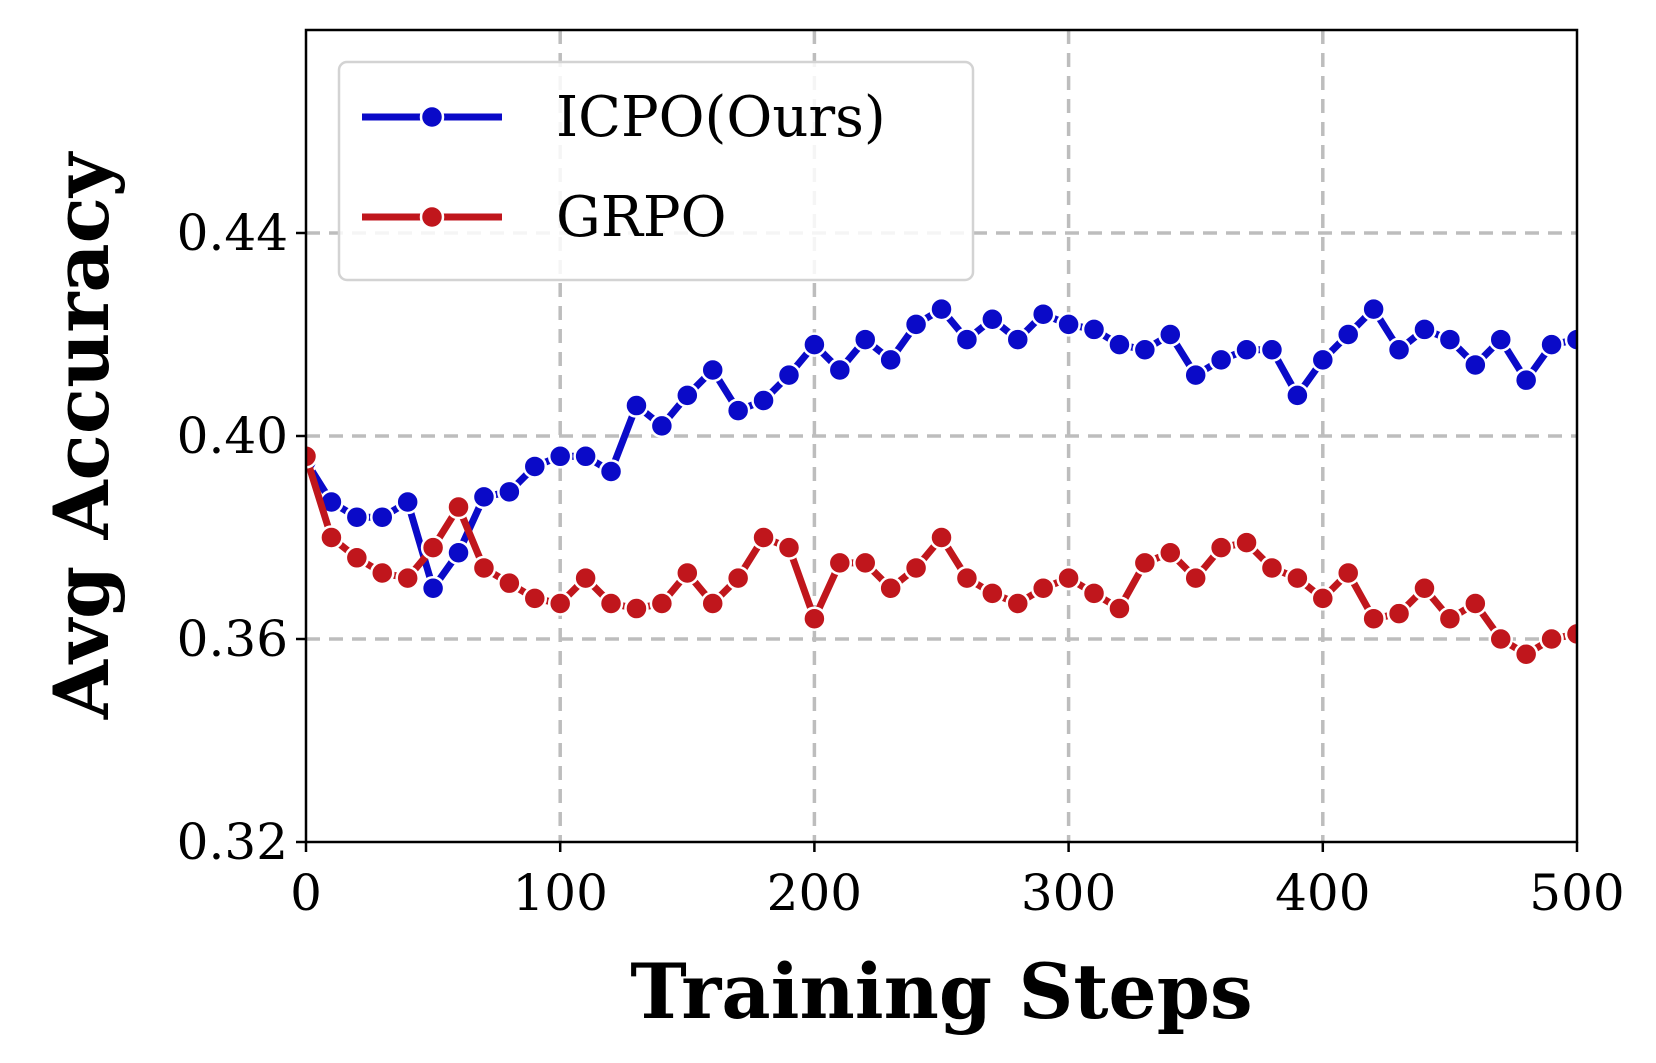 The height and width of the screenshot is (1063, 1656). What do you see at coordinates (232, 233) in the screenshot?
I see `y-tick-label: 0.44` at bounding box center [232, 233].